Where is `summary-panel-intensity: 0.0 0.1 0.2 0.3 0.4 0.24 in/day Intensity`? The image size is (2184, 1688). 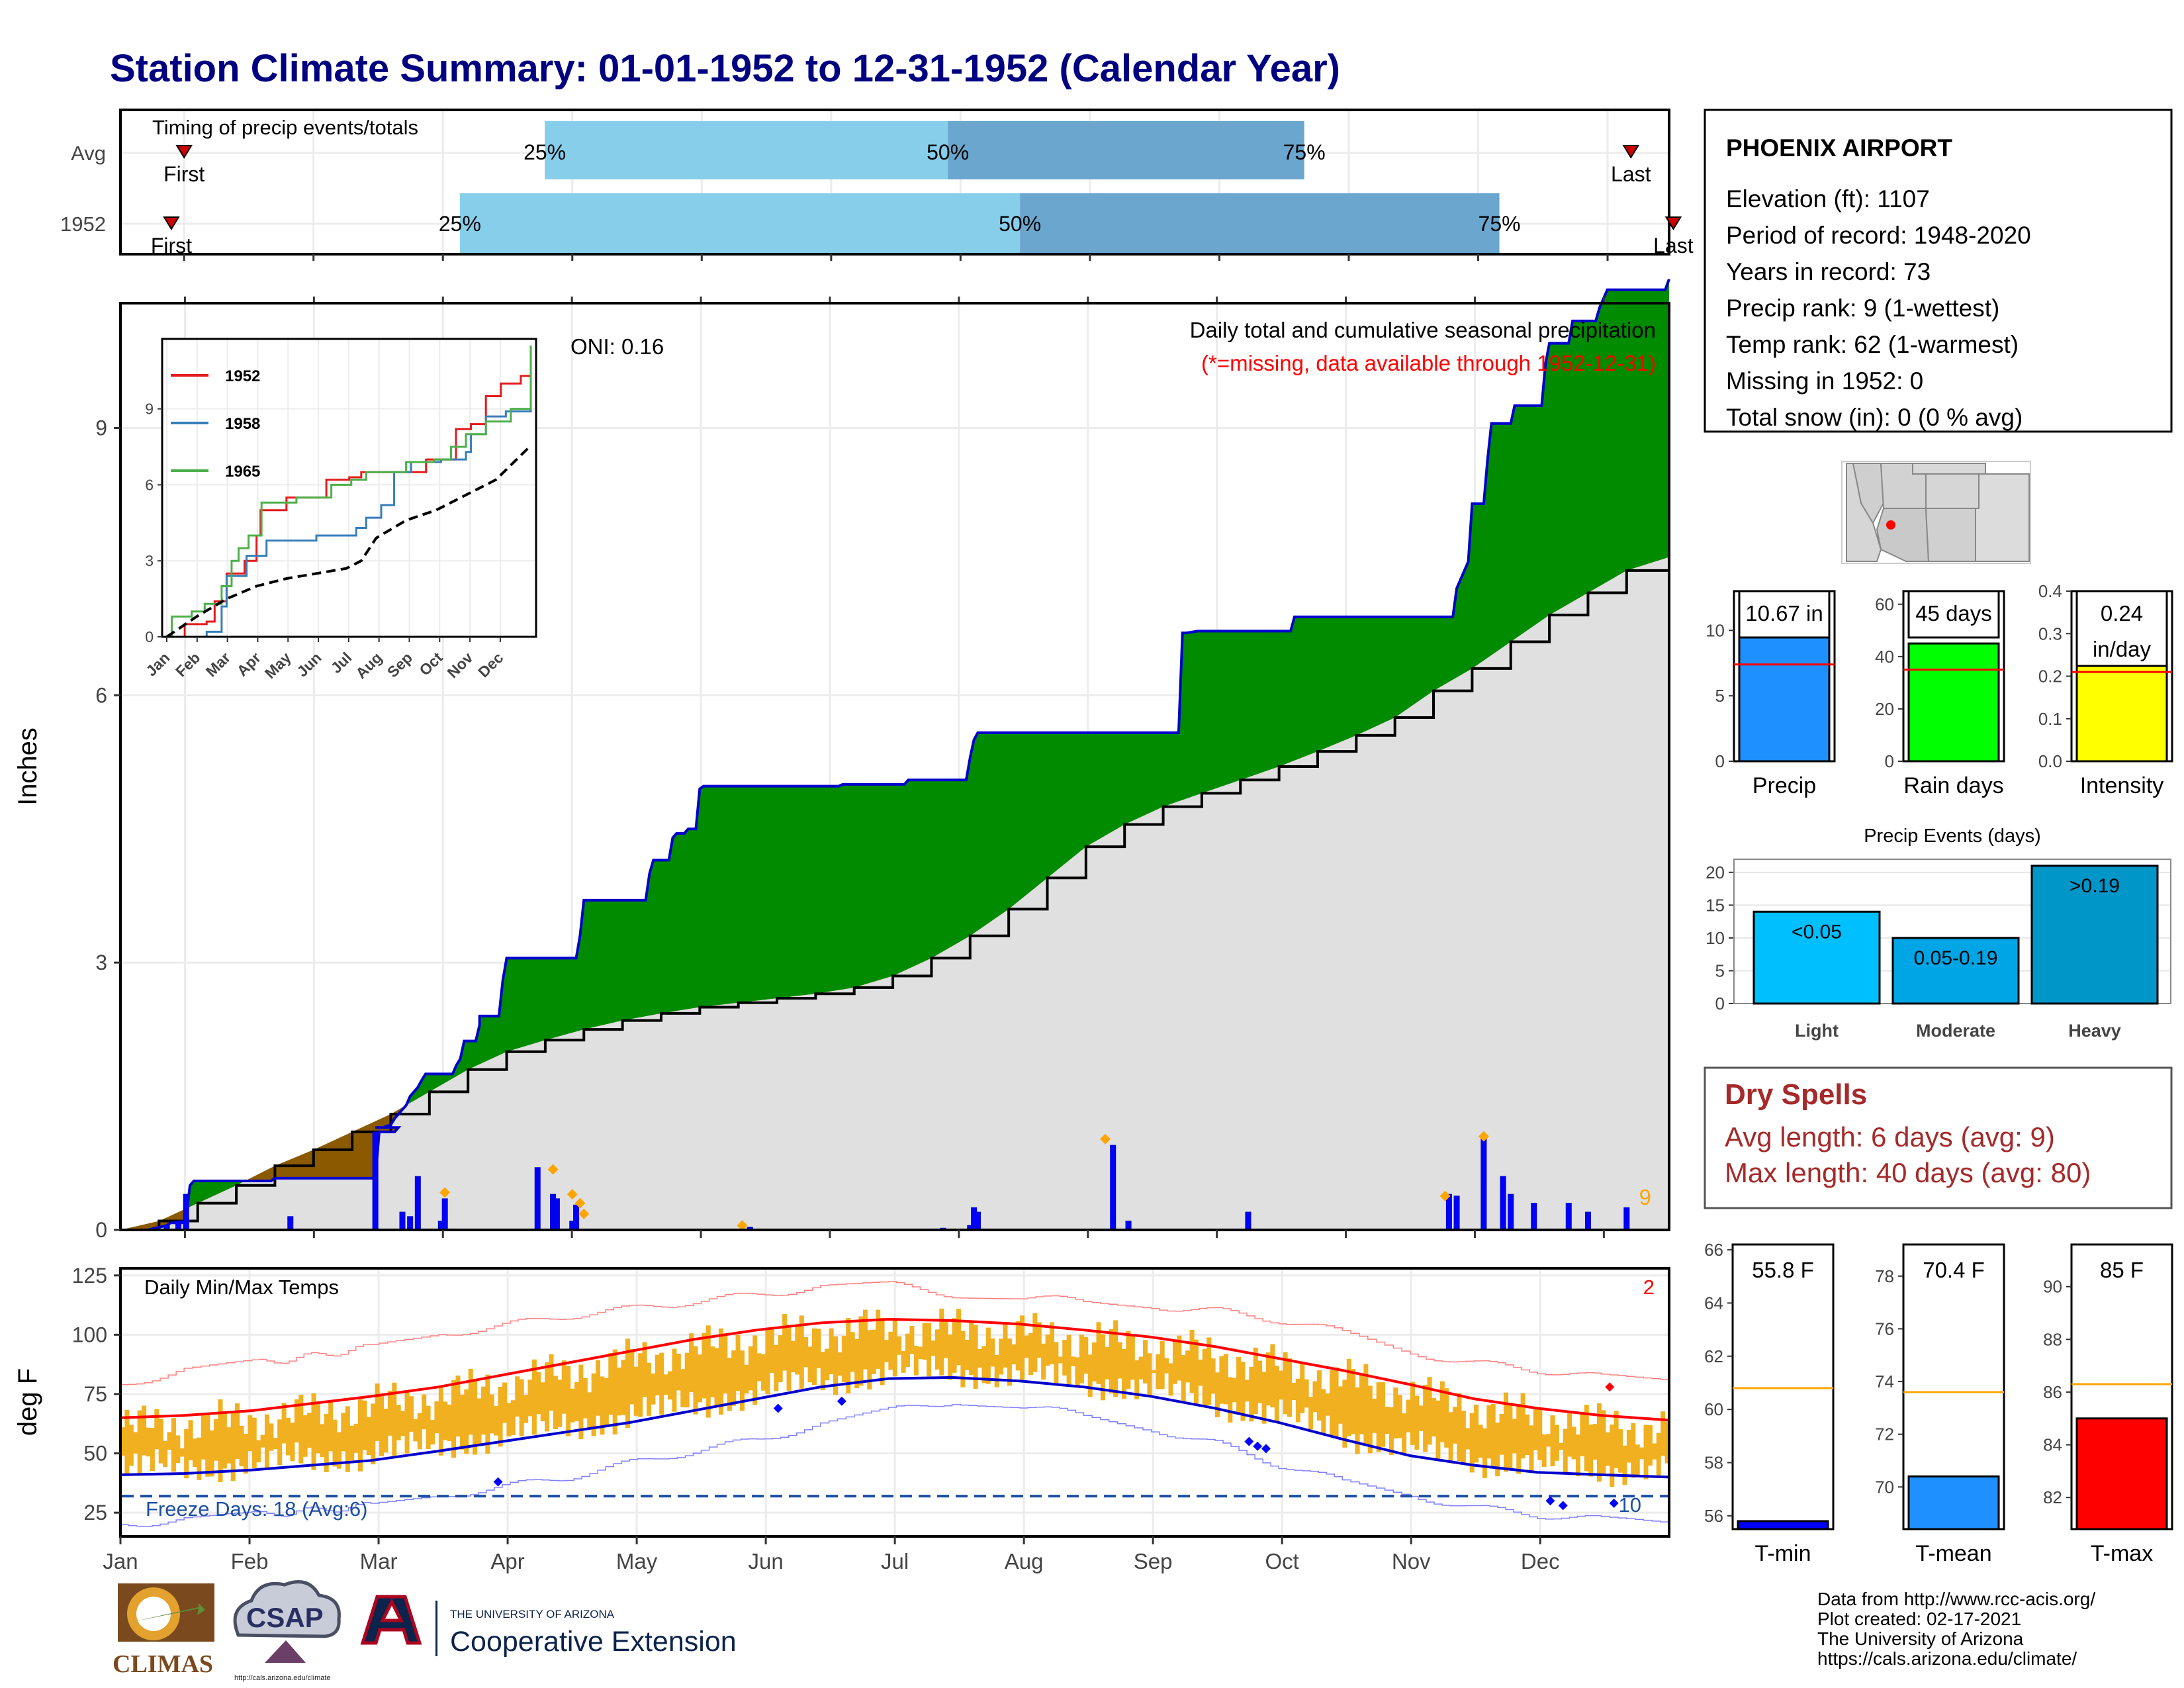 summary-panel-intensity: 0.0 0.1 0.2 0.3 0.4 0.24 in/day Intensity is located at coordinates (2105, 689).